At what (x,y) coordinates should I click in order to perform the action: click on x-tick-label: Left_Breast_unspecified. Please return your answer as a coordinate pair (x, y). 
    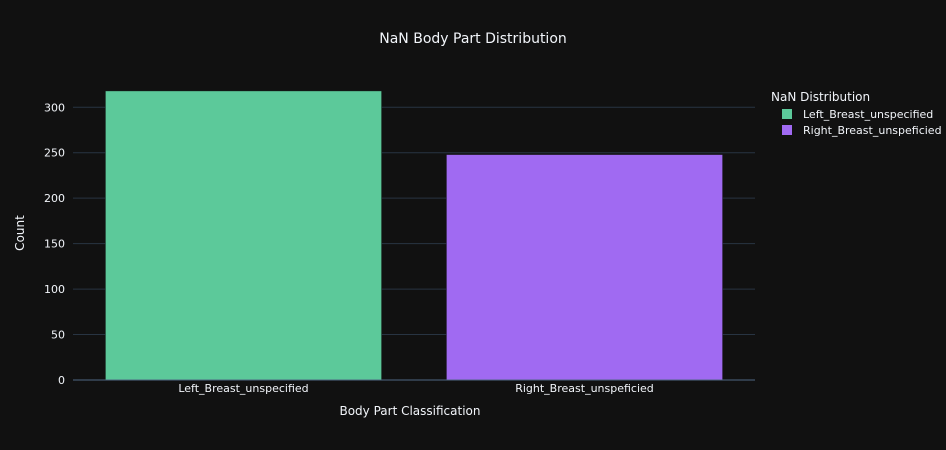
    Looking at the image, I should click on (243, 388).